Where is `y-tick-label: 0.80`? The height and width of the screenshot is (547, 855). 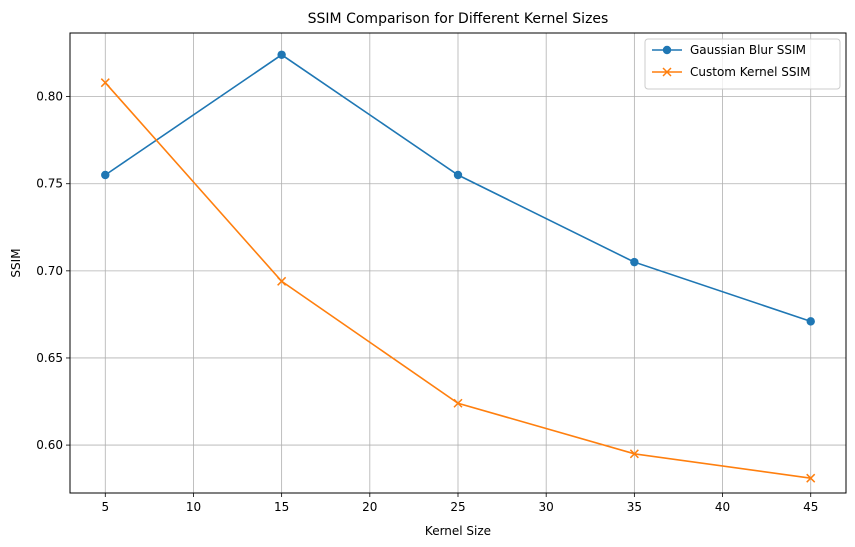
y-tick-label: 0.80 is located at coordinates (49, 97).